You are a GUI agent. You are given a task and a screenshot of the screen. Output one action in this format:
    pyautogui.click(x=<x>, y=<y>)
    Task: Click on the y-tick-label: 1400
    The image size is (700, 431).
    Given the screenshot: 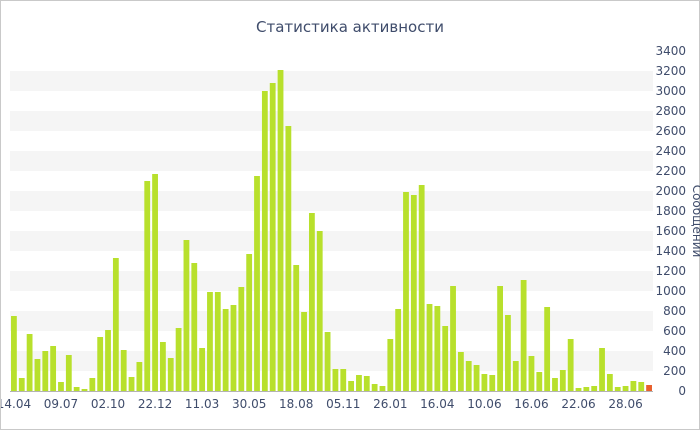 What is the action you would take?
    pyautogui.click(x=670, y=251)
    